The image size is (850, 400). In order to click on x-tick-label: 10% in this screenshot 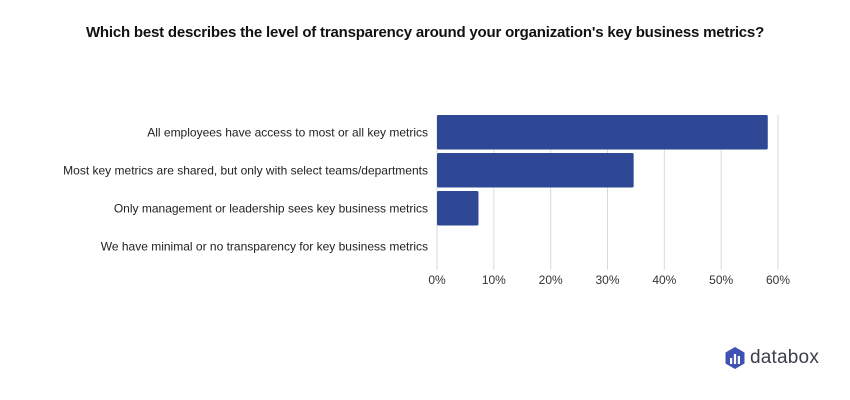, I will do `click(494, 280)`.